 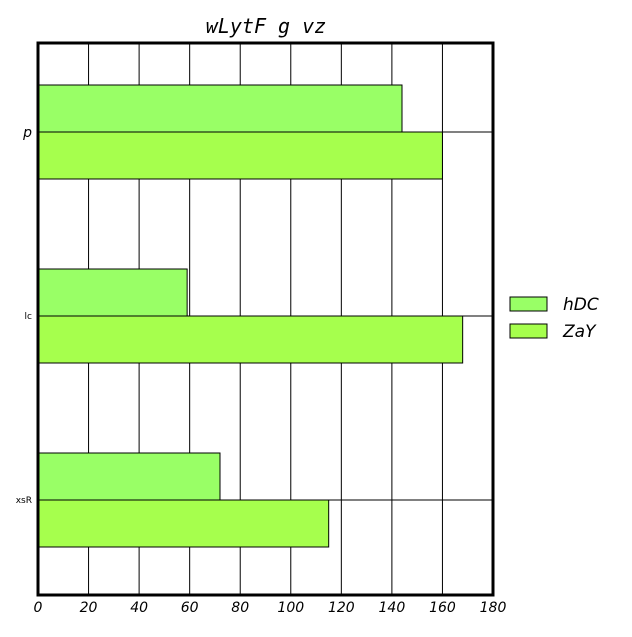 I want to click on bar-ZaY-p, so click(x=240, y=155).